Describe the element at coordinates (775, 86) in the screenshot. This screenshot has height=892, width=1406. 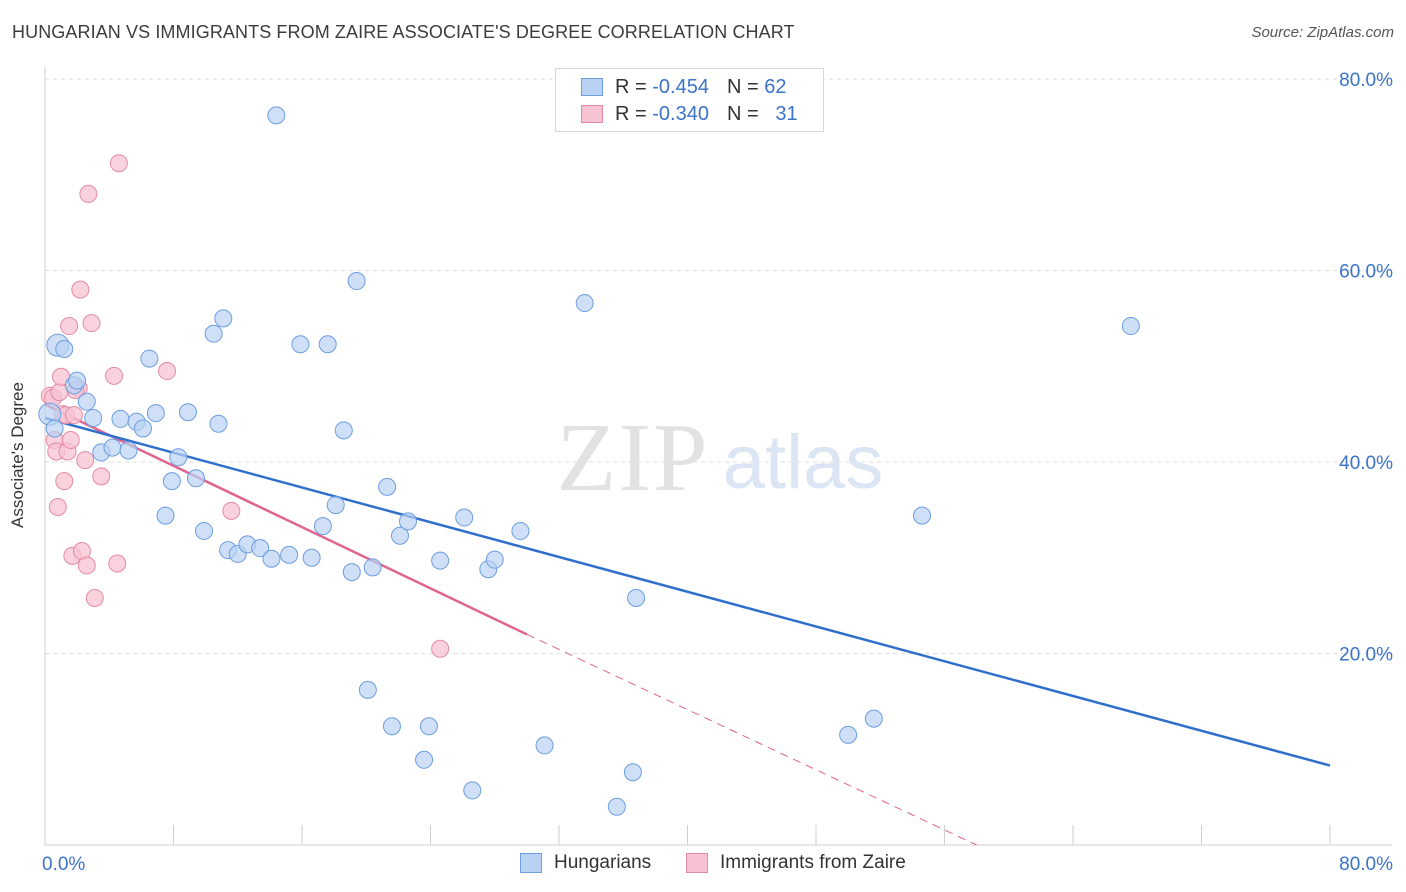
I see `hungarians-n-value: 62` at that location.